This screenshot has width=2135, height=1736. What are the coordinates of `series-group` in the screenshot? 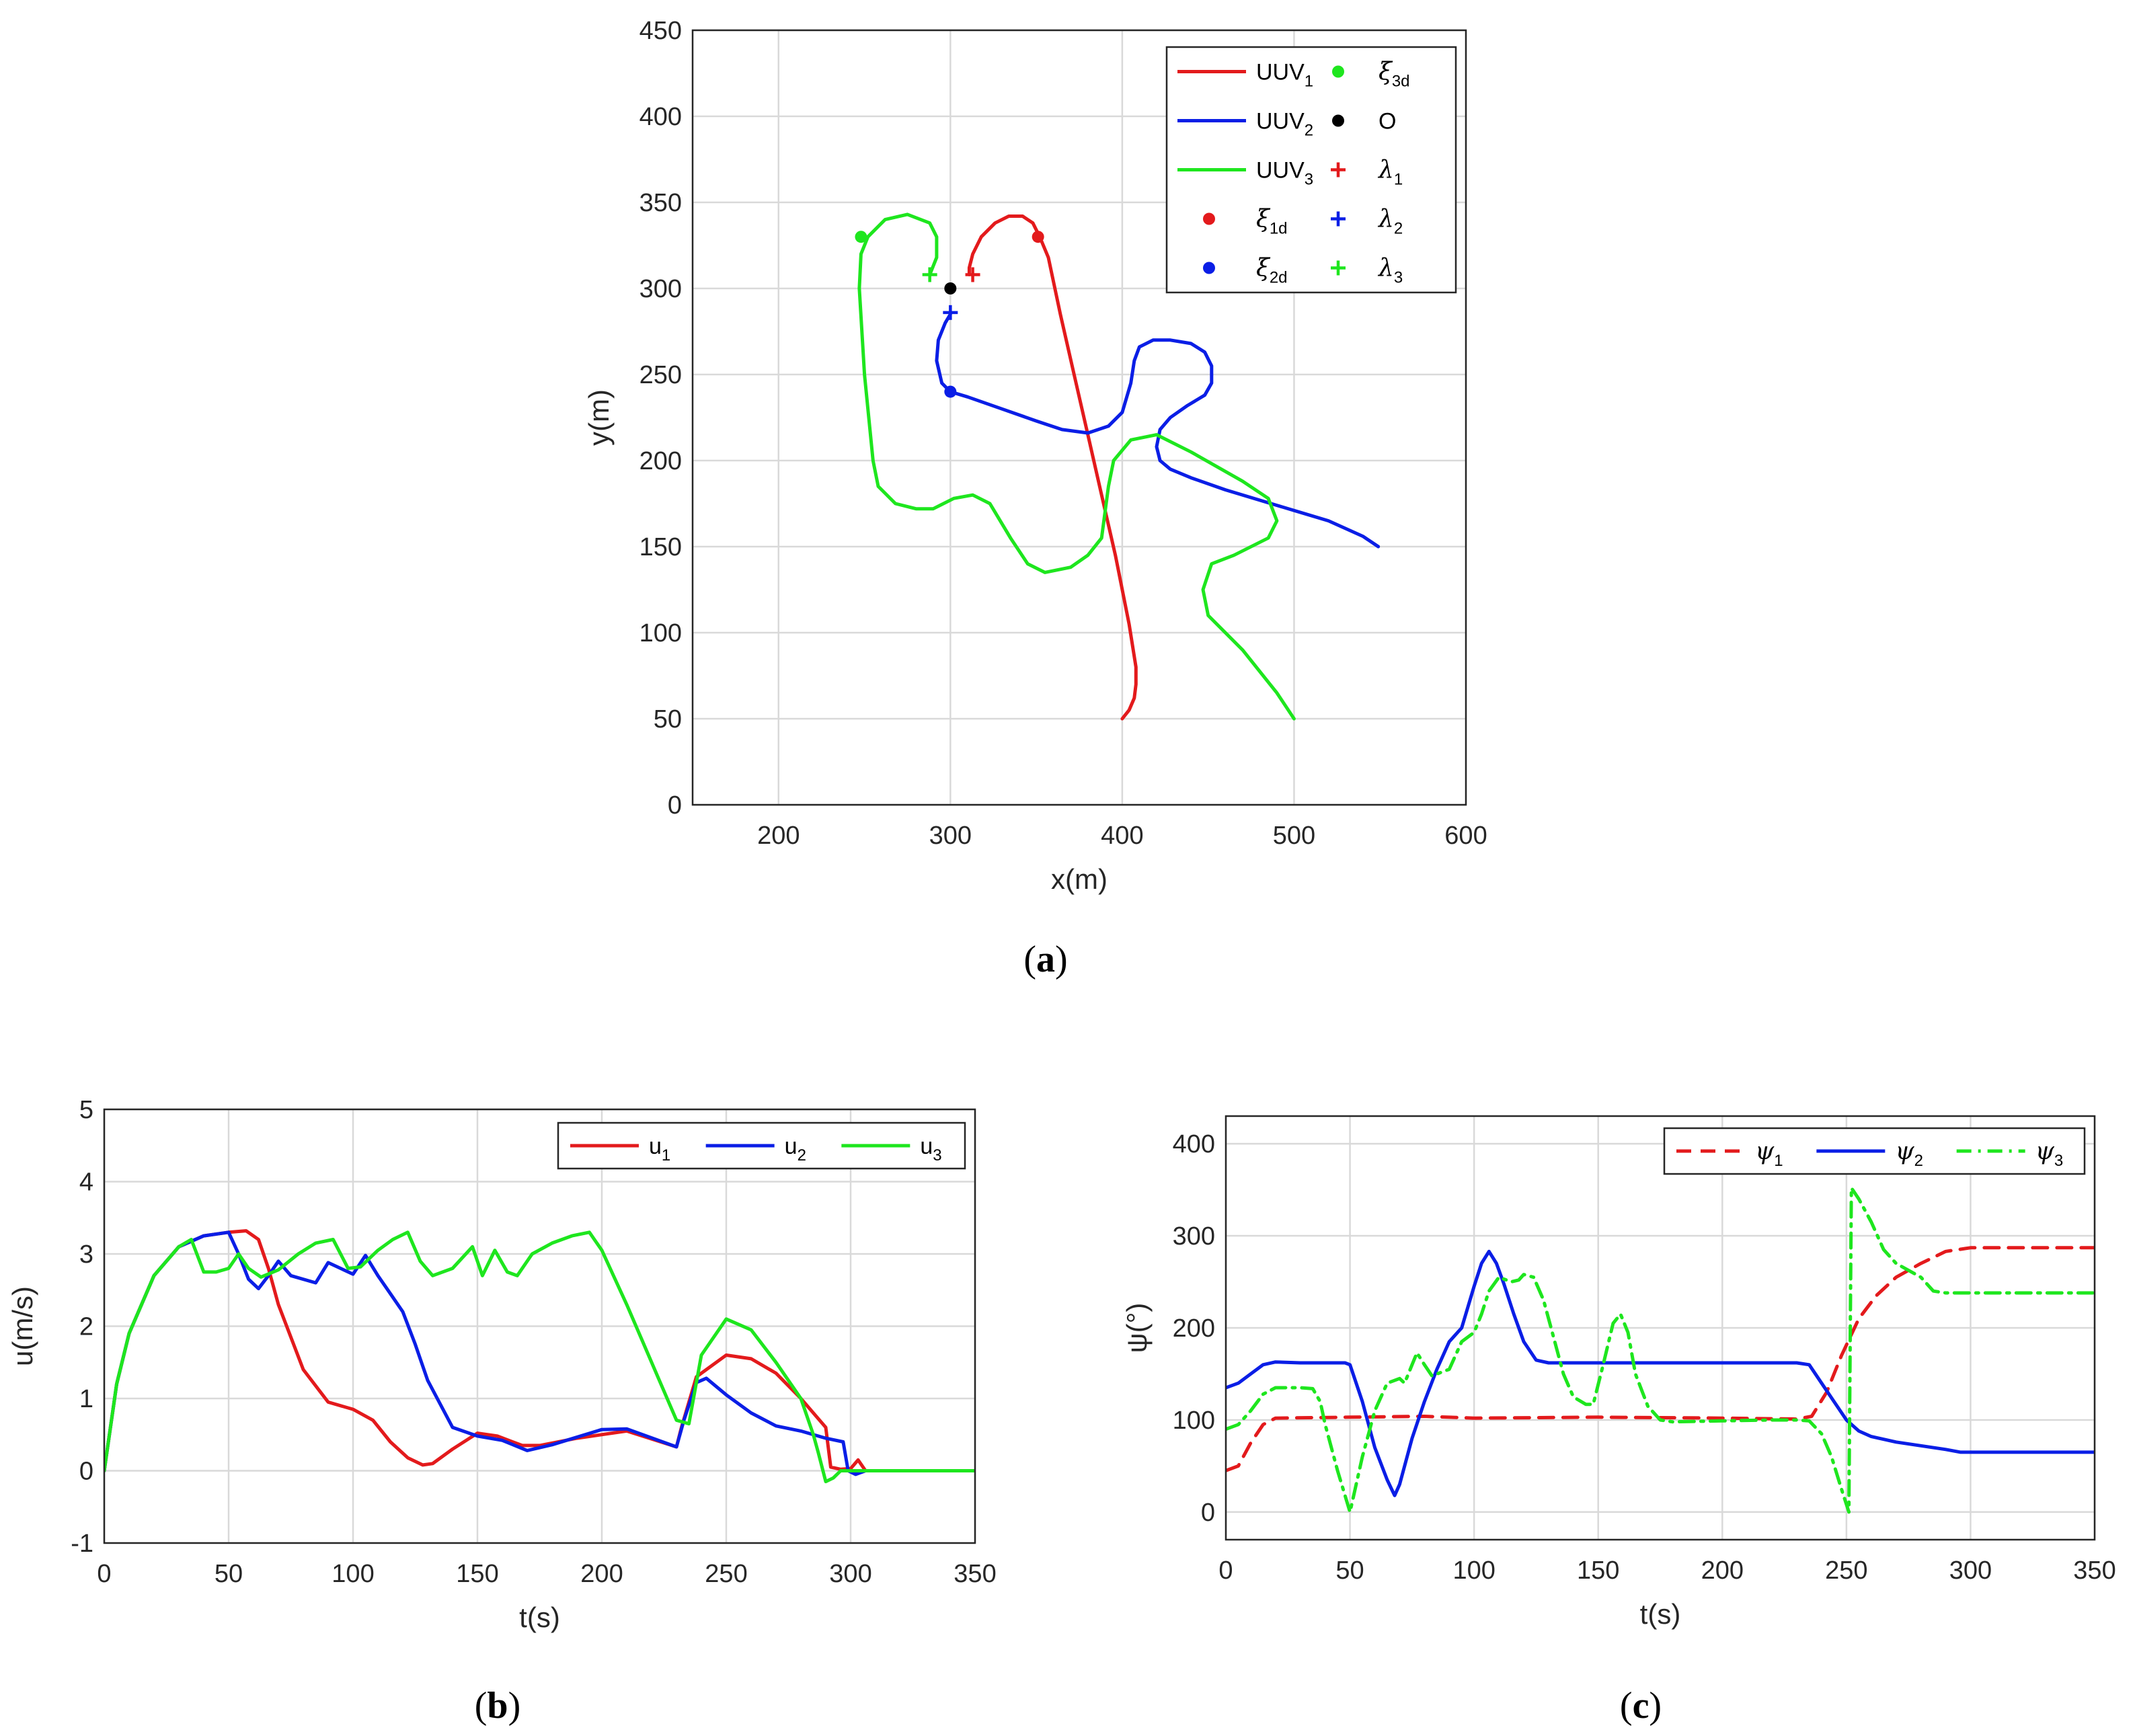 It's located at (539, 1356).